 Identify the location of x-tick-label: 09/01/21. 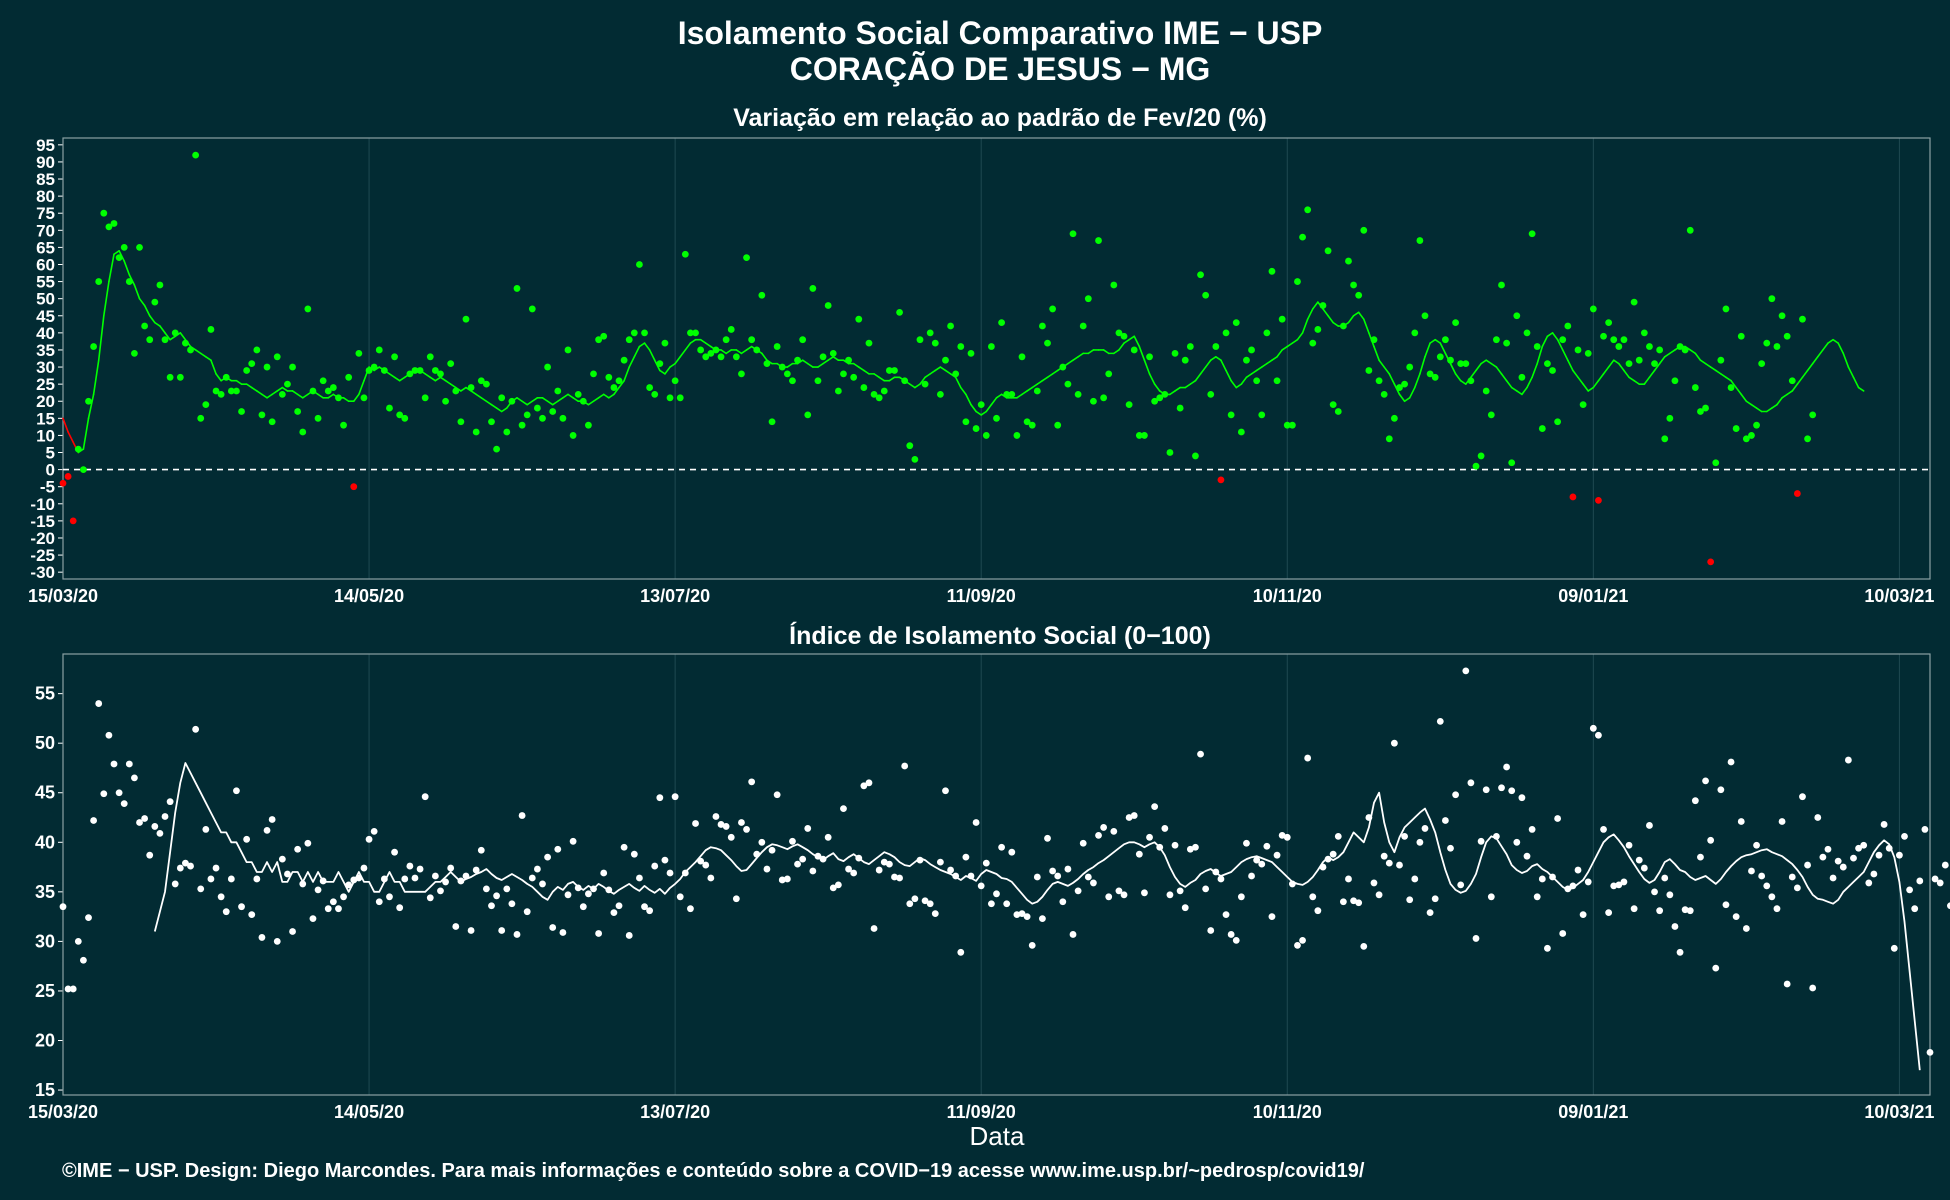
(1593, 596).